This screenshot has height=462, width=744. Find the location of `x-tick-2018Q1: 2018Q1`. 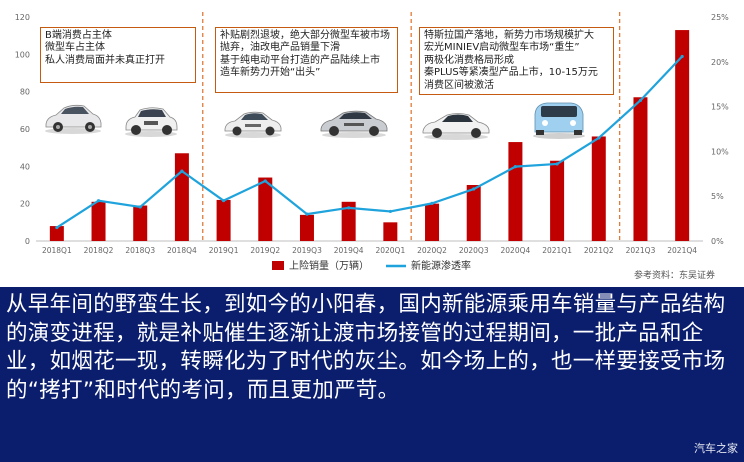

x-tick-2018Q1: 2018Q1 is located at coordinates (57, 250).